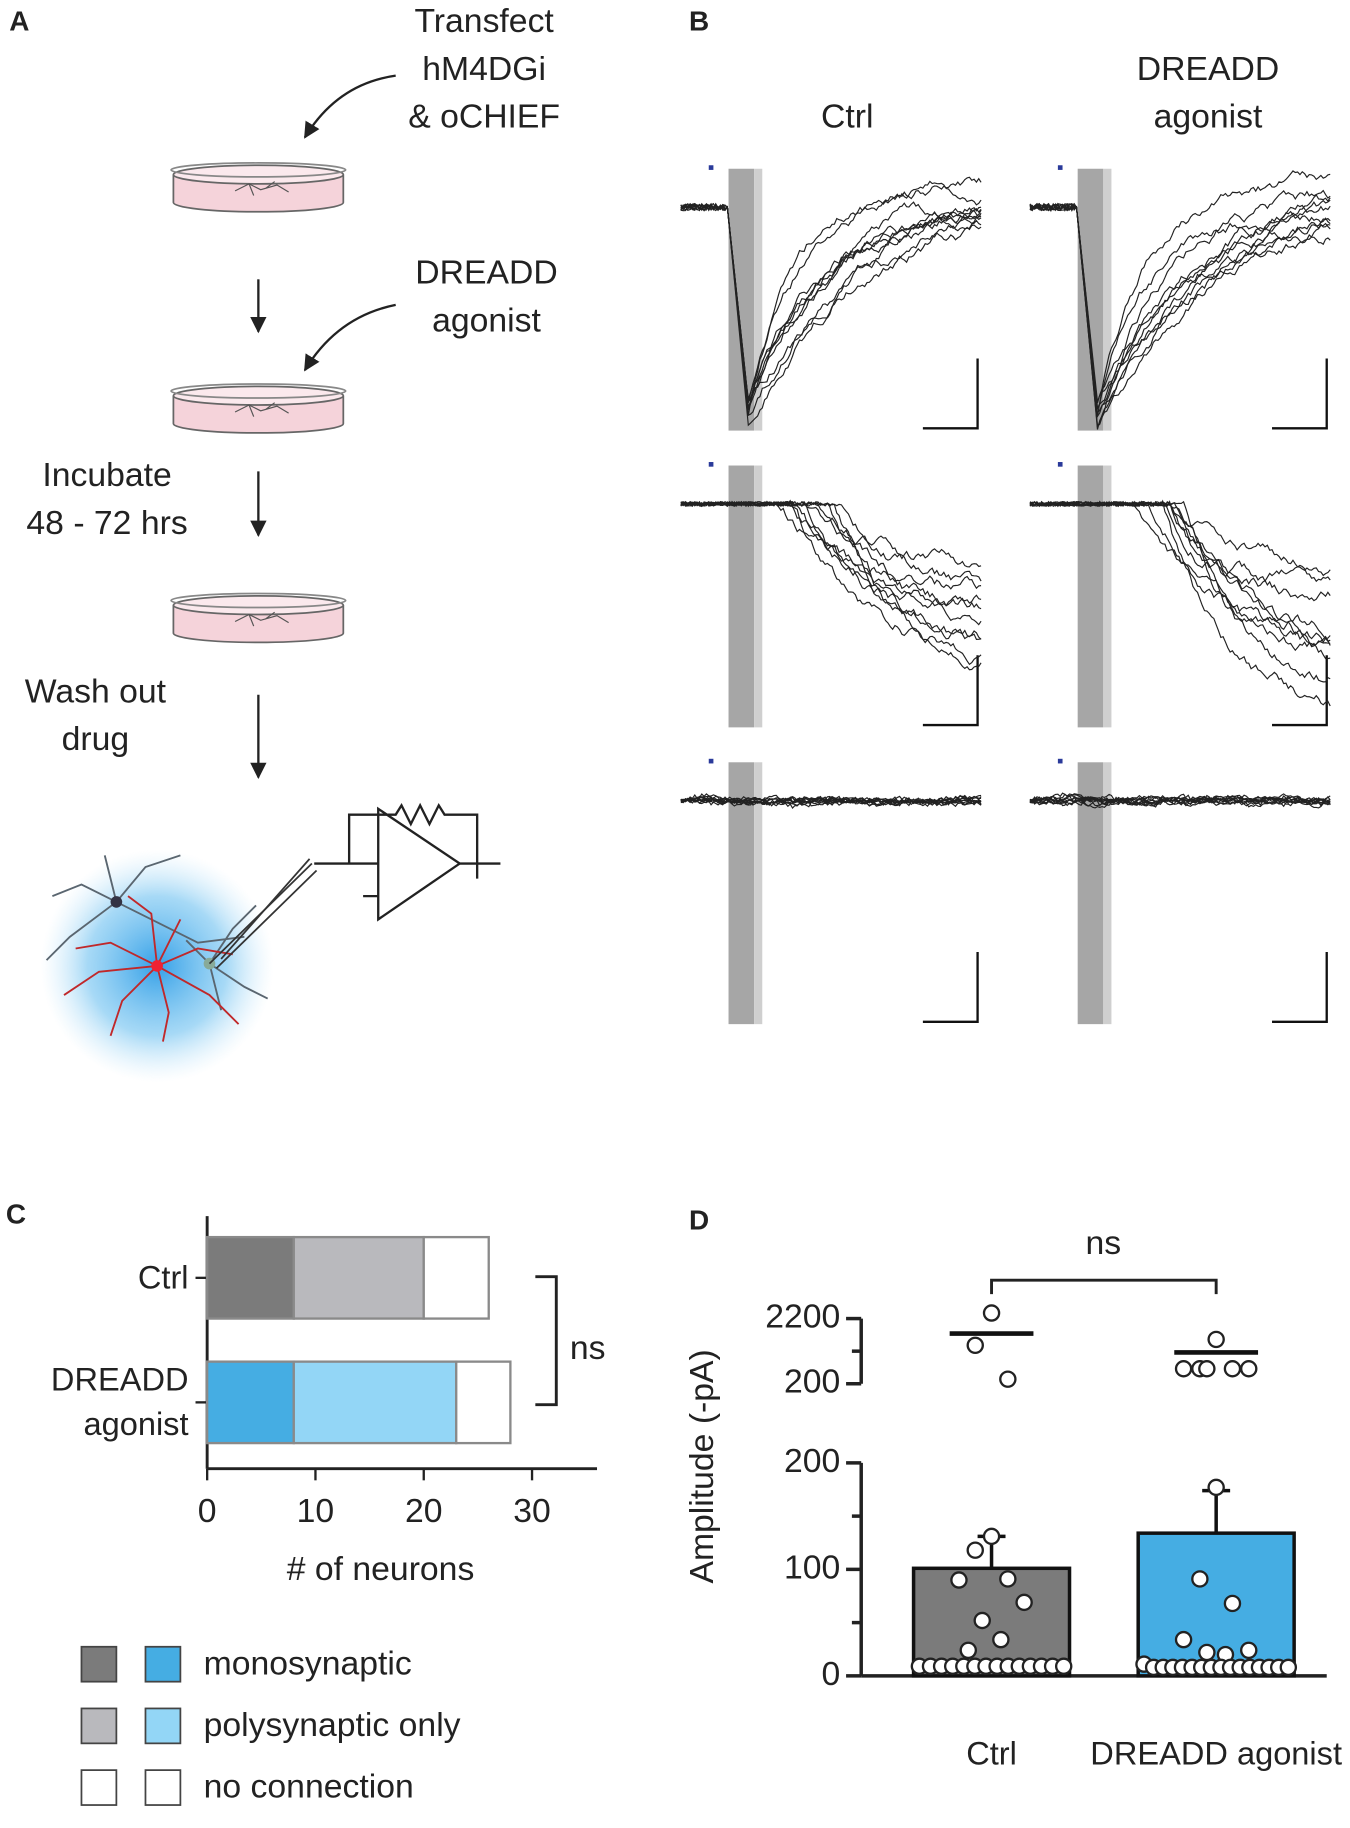  I want to click on bar, so click(1216, 1604).